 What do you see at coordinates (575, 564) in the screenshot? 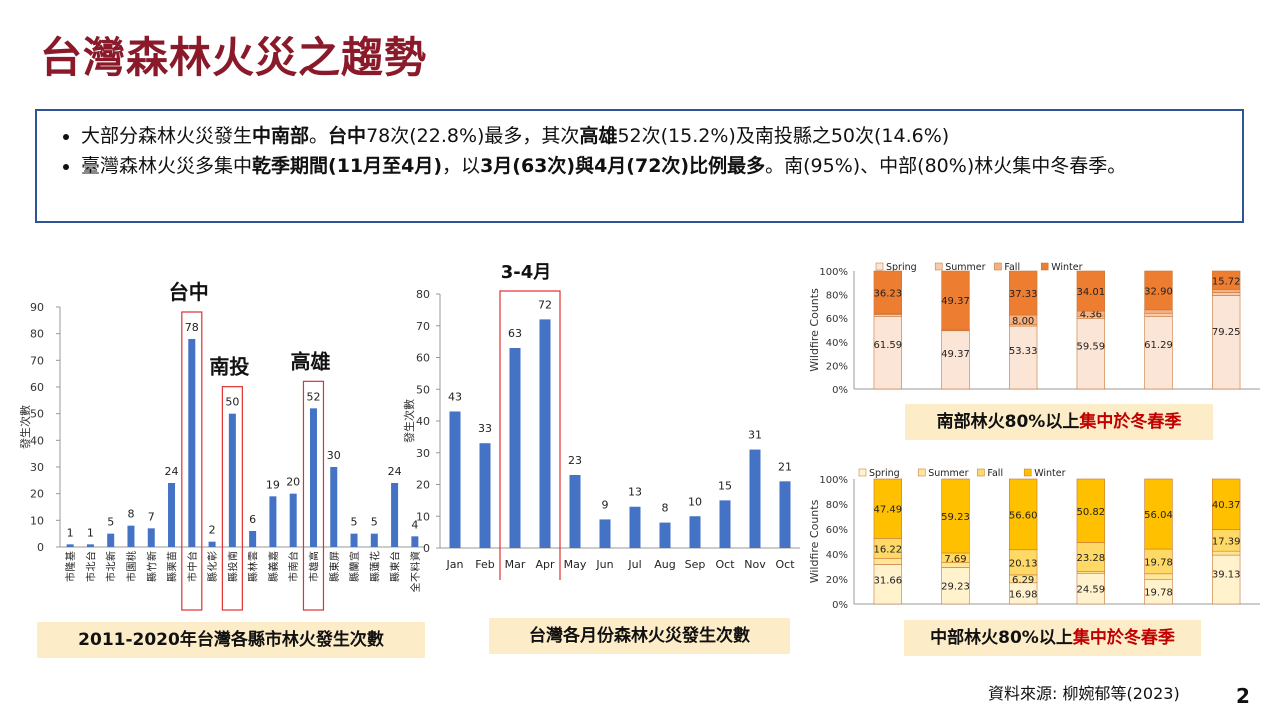
I see `x-tick-label: May` at bounding box center [575, 564].